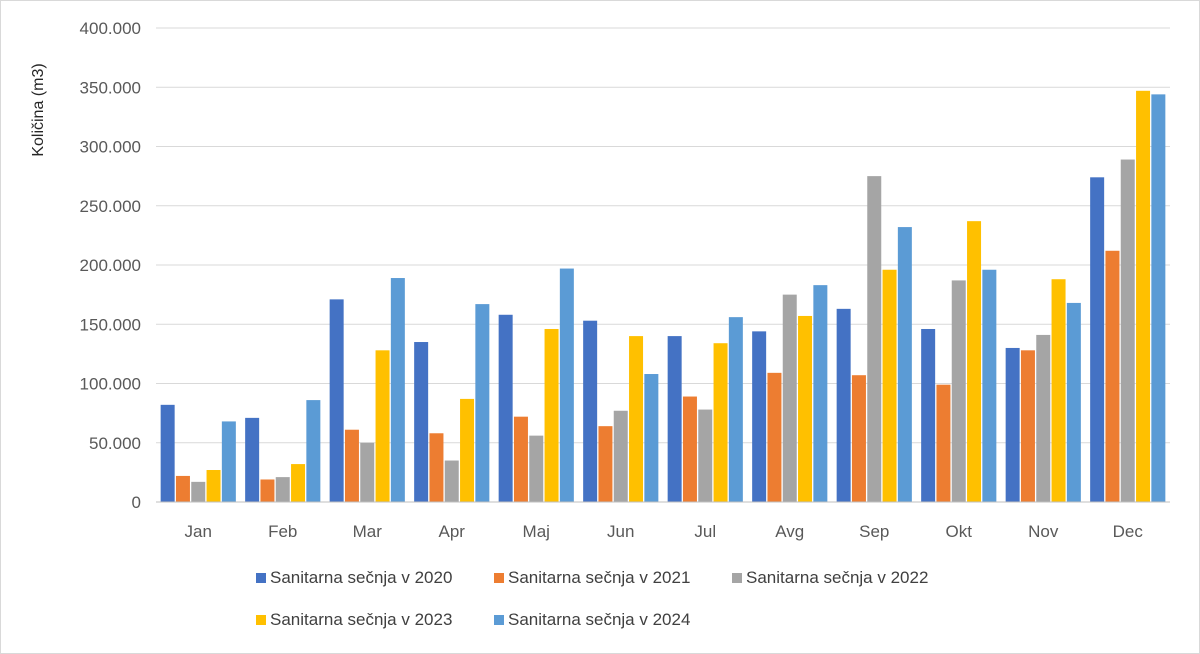  I want to click on y-tick-label: 50.000, so click(115, 443).